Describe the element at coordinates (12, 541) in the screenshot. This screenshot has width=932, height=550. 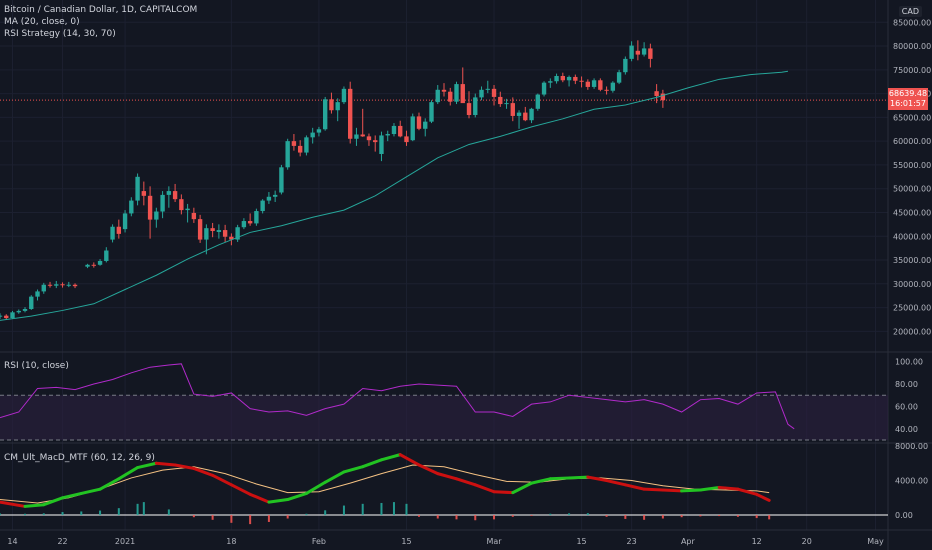
I see `time-tick-label: 14` at that location.